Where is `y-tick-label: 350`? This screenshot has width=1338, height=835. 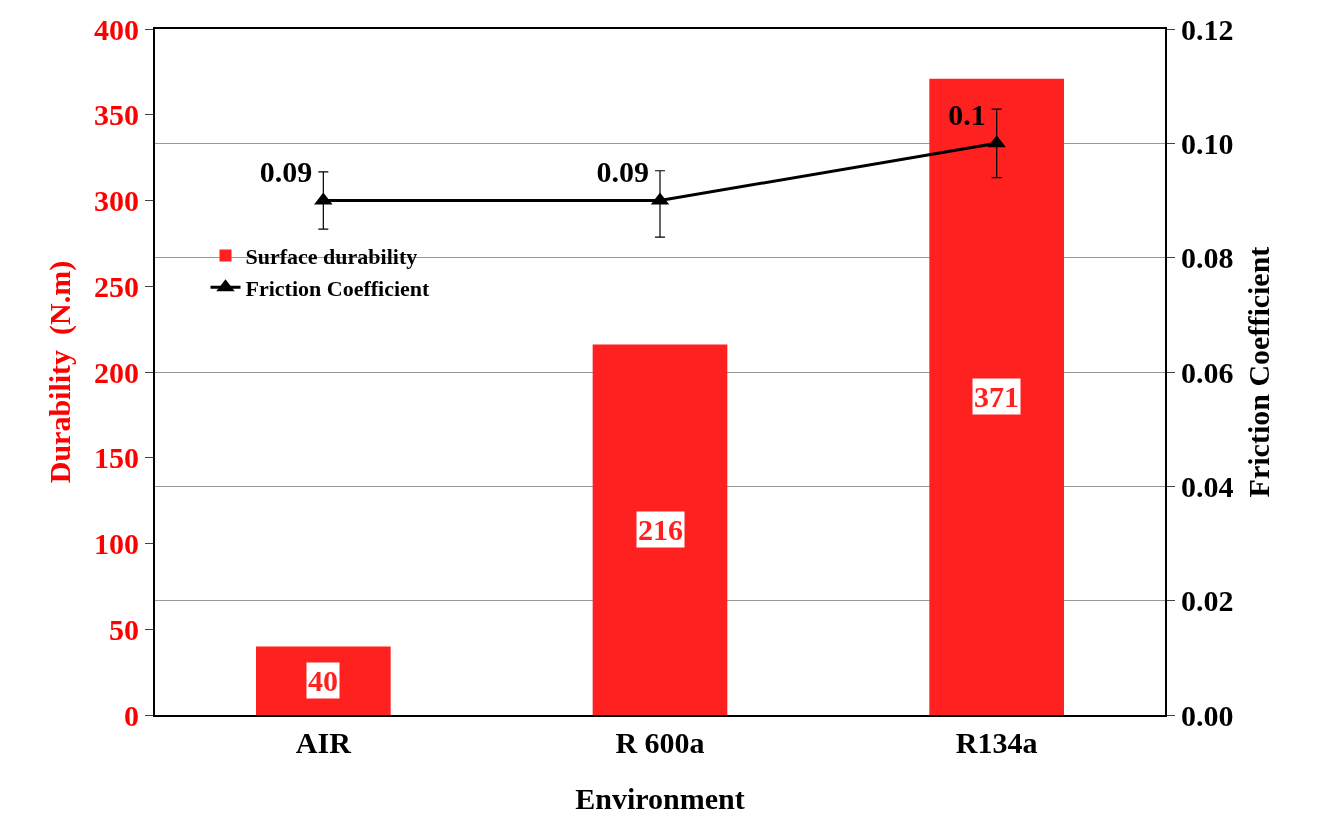
y-tick-label: 350 is located at coordinates (116, 115).